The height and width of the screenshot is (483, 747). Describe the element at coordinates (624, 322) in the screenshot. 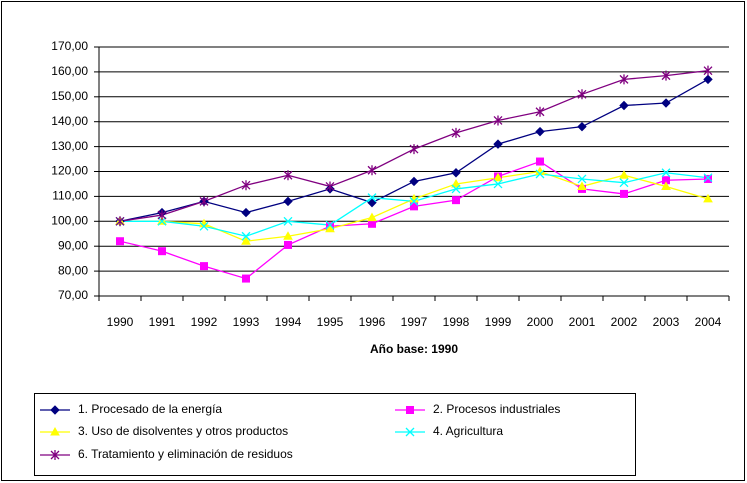

I see `x-tick-label: 2002` at that location.